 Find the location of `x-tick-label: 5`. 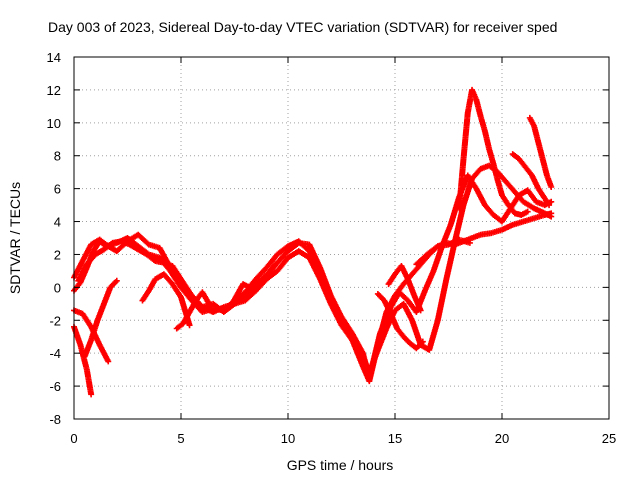

x-tick-label: 5 is located at coordinates (180, 438).